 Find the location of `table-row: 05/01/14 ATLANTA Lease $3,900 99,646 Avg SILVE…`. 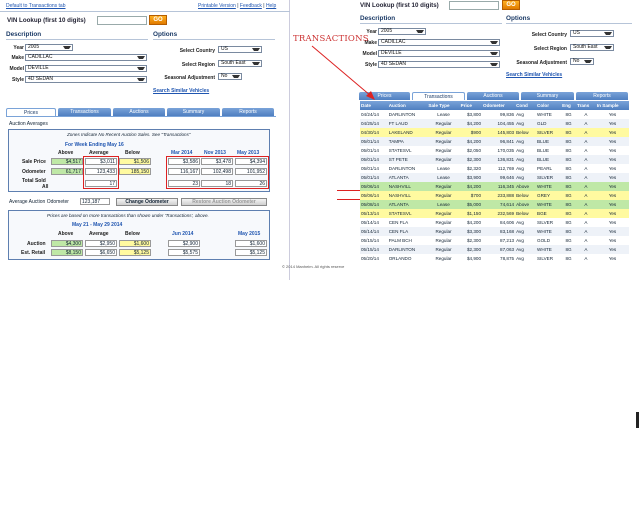

table-row: 05/01/14 ATLANTA Lease $3,900 99,646 Avg SILVE… is located at coordinates (494, 177).